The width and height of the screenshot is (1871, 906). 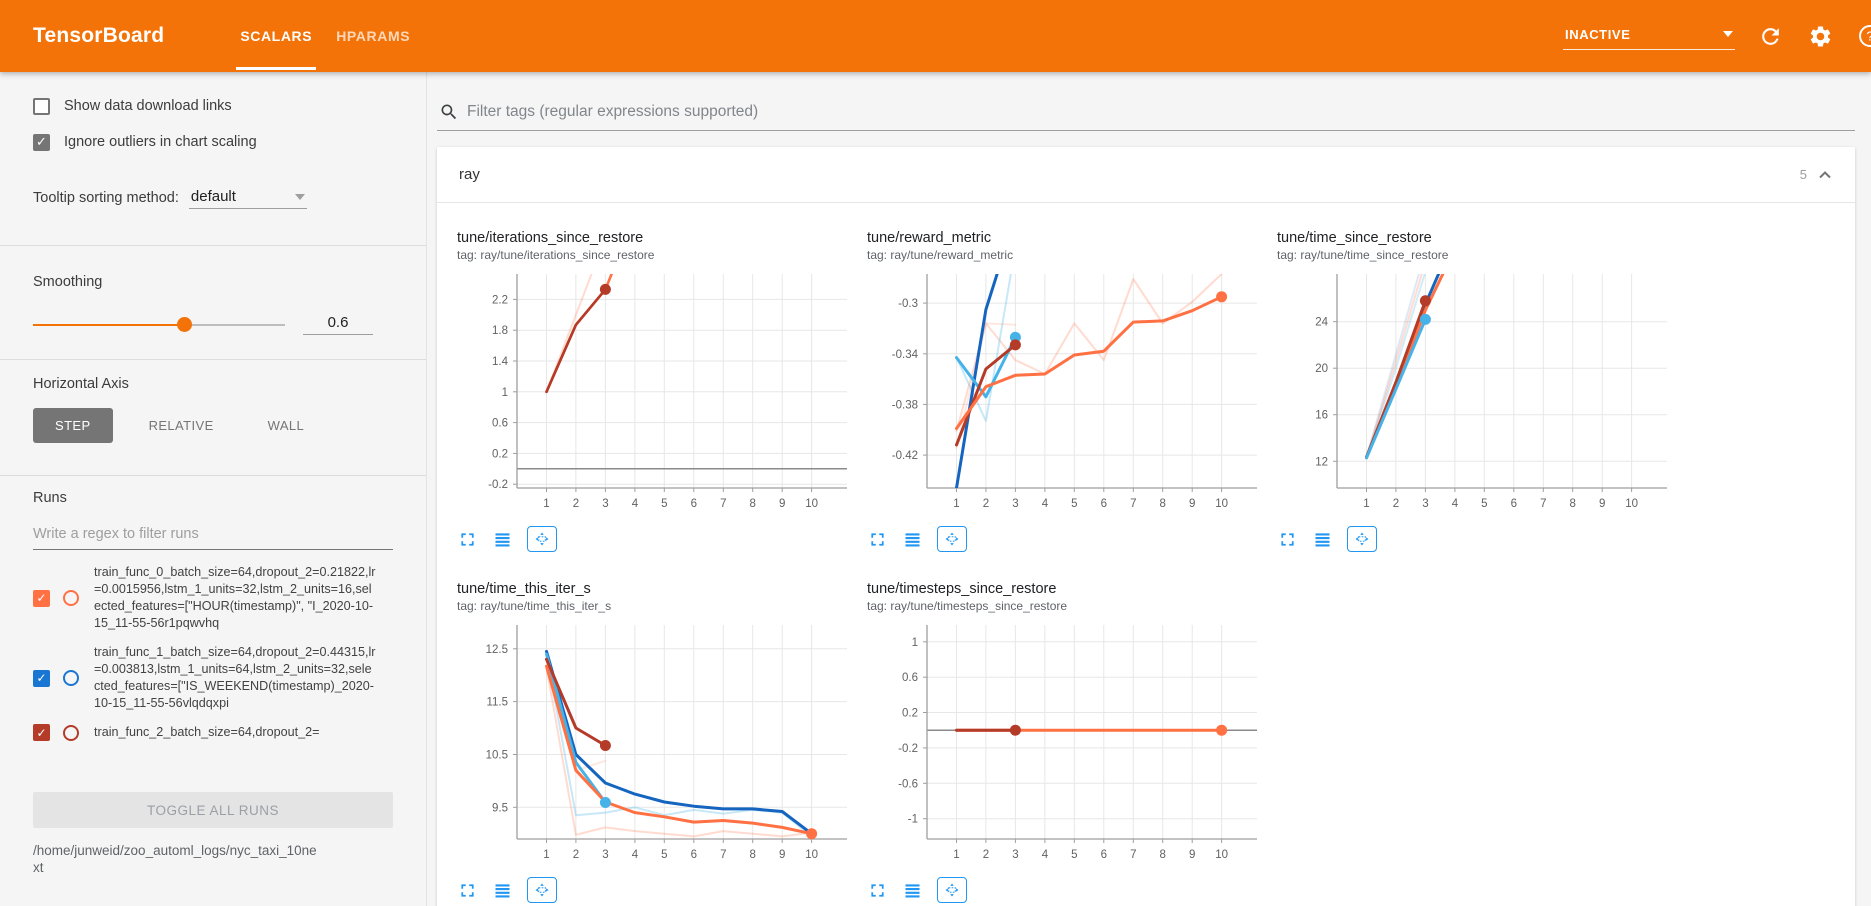 What do you see at coordinates (73, 425) in the screenshot?
I see `axis-option-step: STEP` at bounding box center [73, 425].